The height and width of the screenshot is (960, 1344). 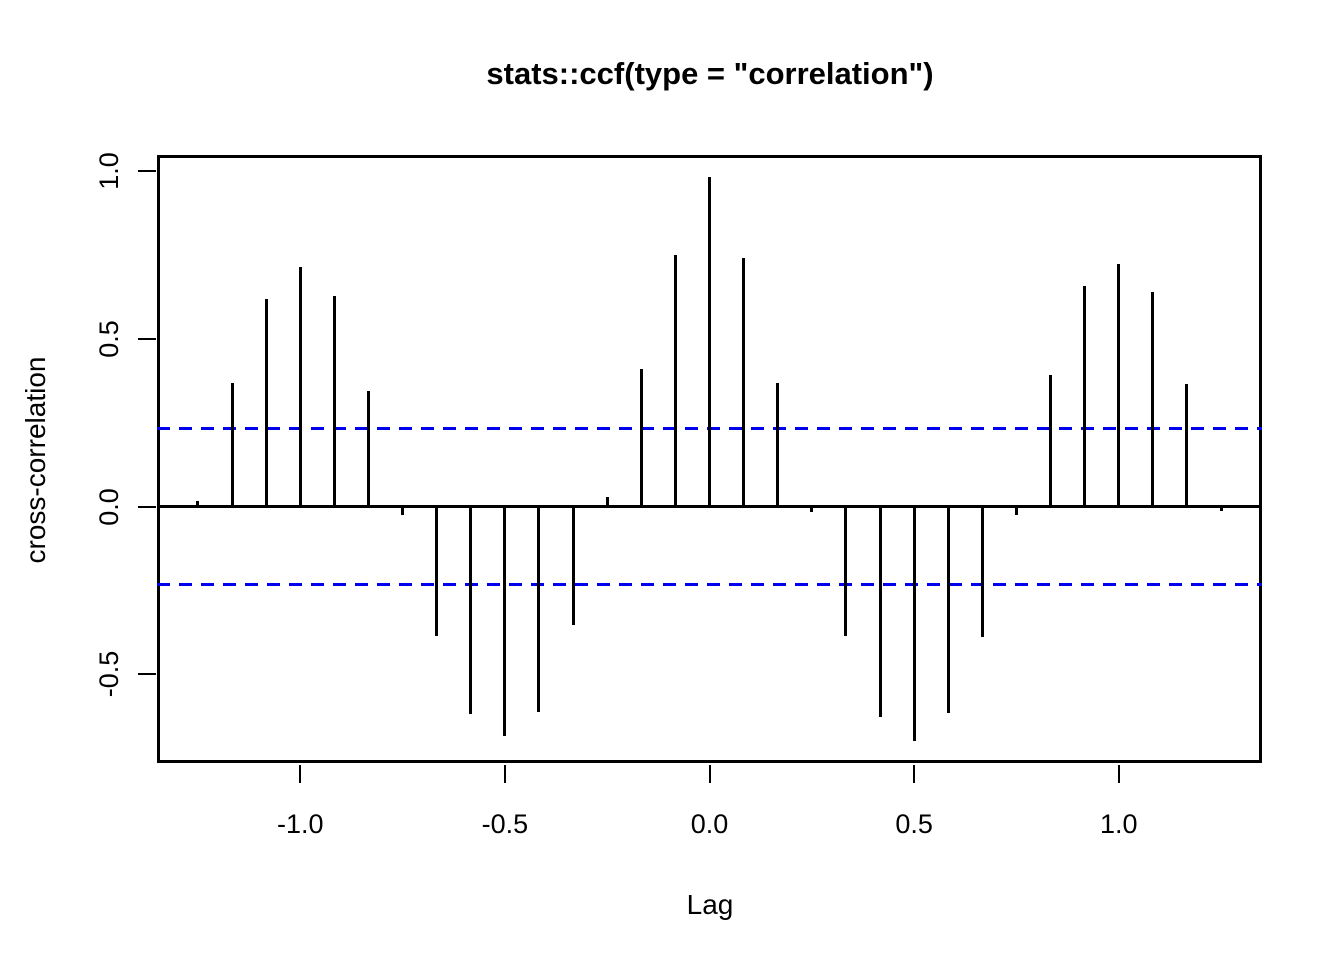 I want to click on y-tick-label: 0.5, so click(x=109, y=338).